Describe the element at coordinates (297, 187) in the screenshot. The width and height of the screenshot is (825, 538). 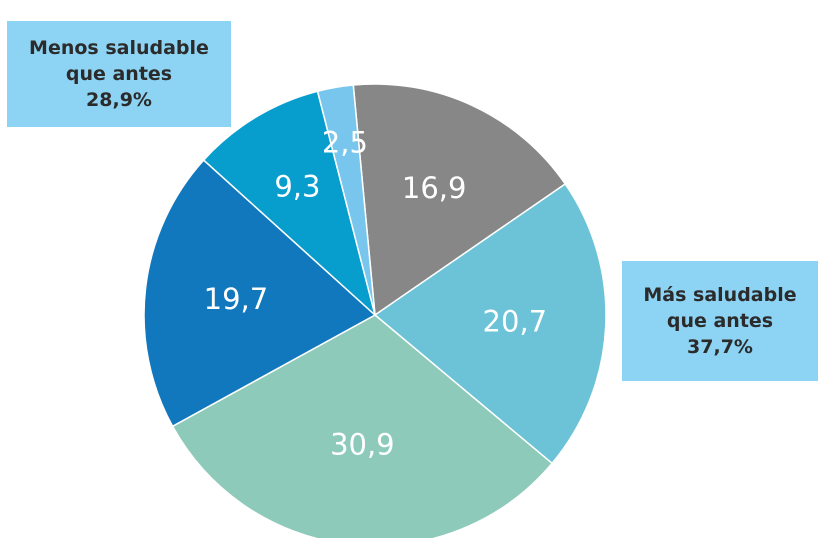
I see `pie-slice-label-4: 9,3` at that location.